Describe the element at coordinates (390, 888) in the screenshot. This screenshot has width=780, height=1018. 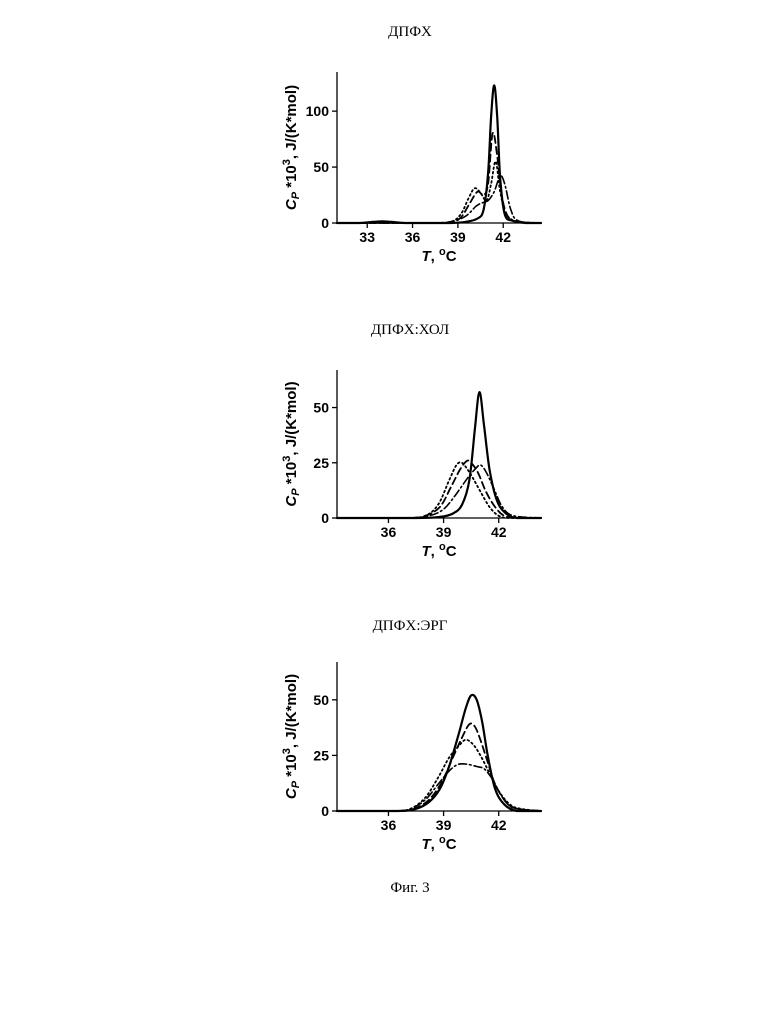
I see `figure-caption: Фиг. 3` at that location.